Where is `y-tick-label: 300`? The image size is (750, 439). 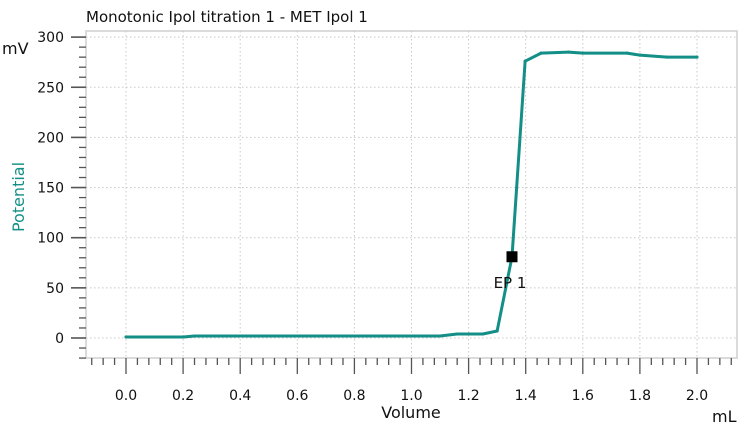 y-tick-label: 300 is located at coordinates (50, 38).